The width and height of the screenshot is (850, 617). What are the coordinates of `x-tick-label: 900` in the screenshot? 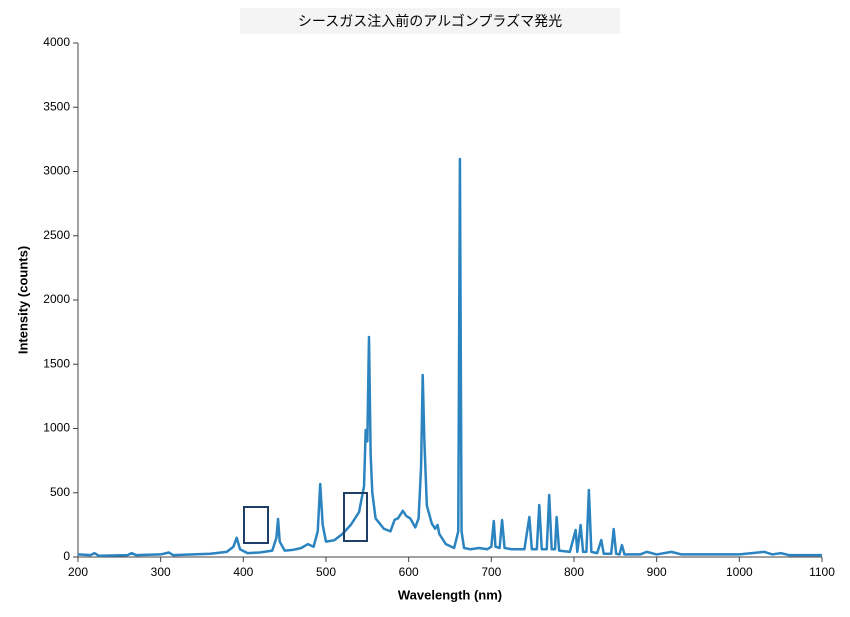 It's located at (657, 572).